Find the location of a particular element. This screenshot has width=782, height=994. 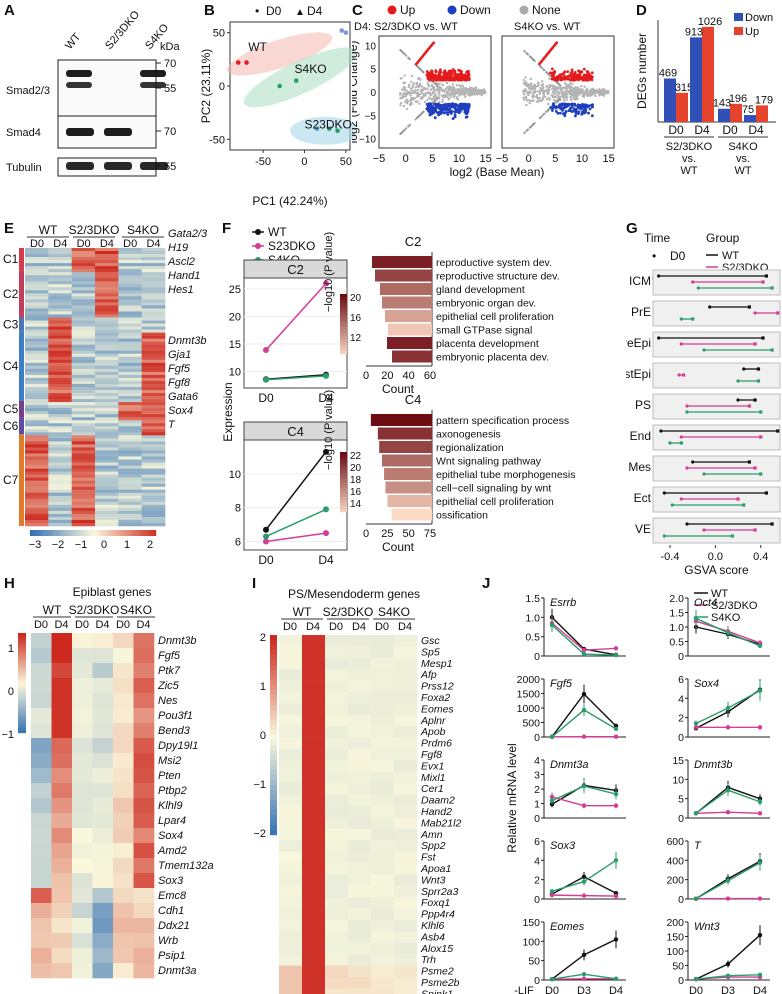

group-label: S4KO is located at coordinates (136, 610).